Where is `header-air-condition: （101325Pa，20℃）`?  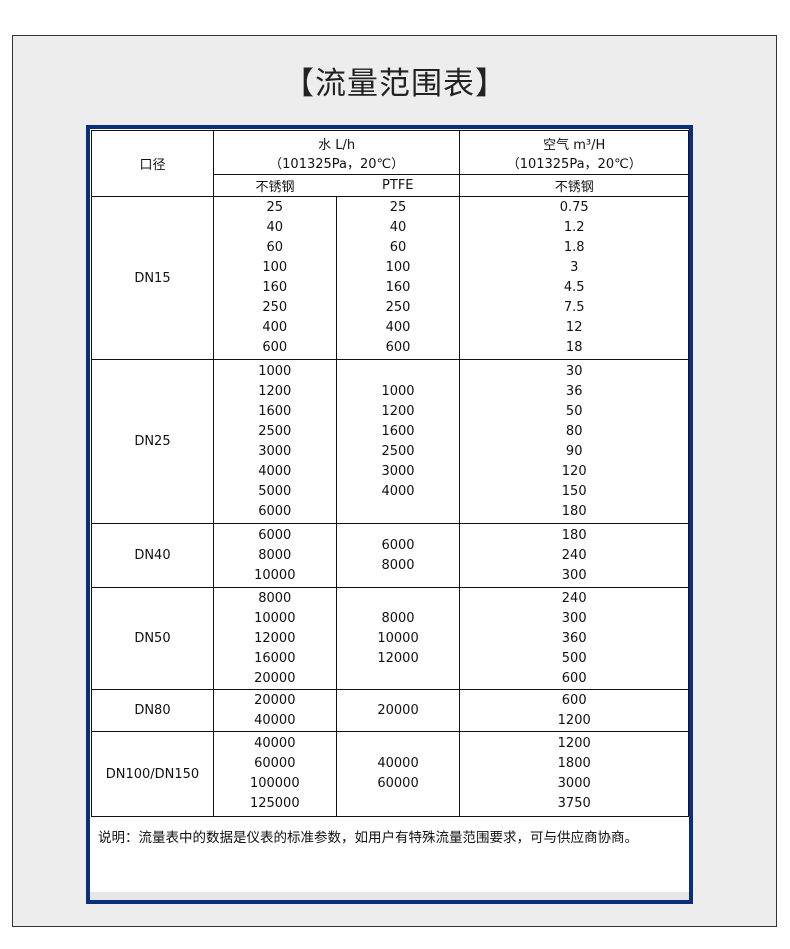 header-air-condition: （101325Pa，20℃） is located at coordinates (574, 164).